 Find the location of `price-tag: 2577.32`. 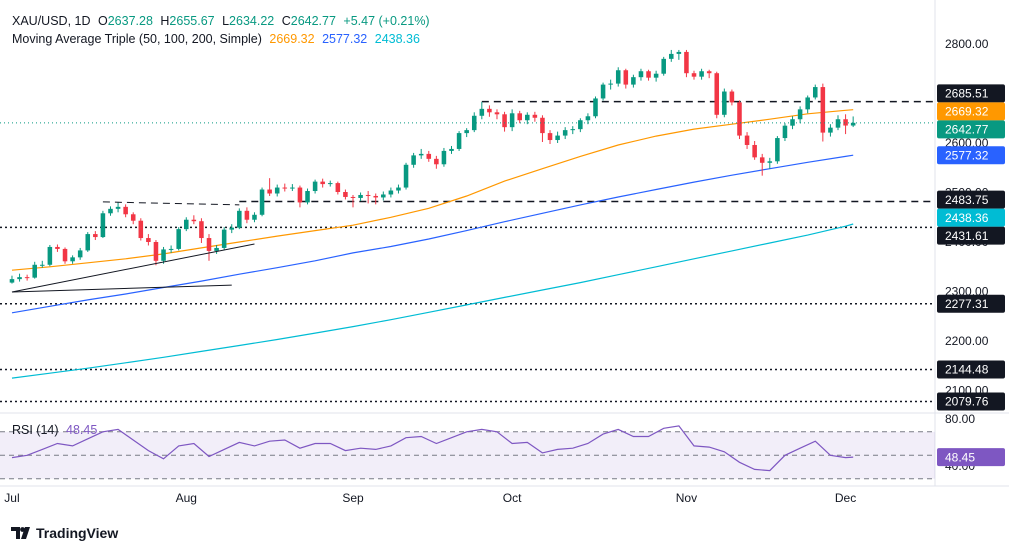

price-tag: 2577.32 is located at coordinates (971, 155).